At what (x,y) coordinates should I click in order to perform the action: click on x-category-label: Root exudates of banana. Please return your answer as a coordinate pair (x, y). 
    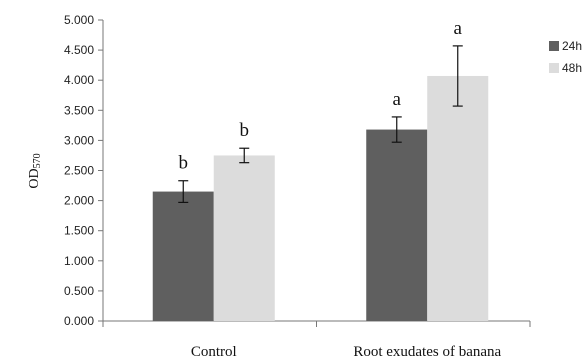
    Looking at the image, I should click on (427, 352).